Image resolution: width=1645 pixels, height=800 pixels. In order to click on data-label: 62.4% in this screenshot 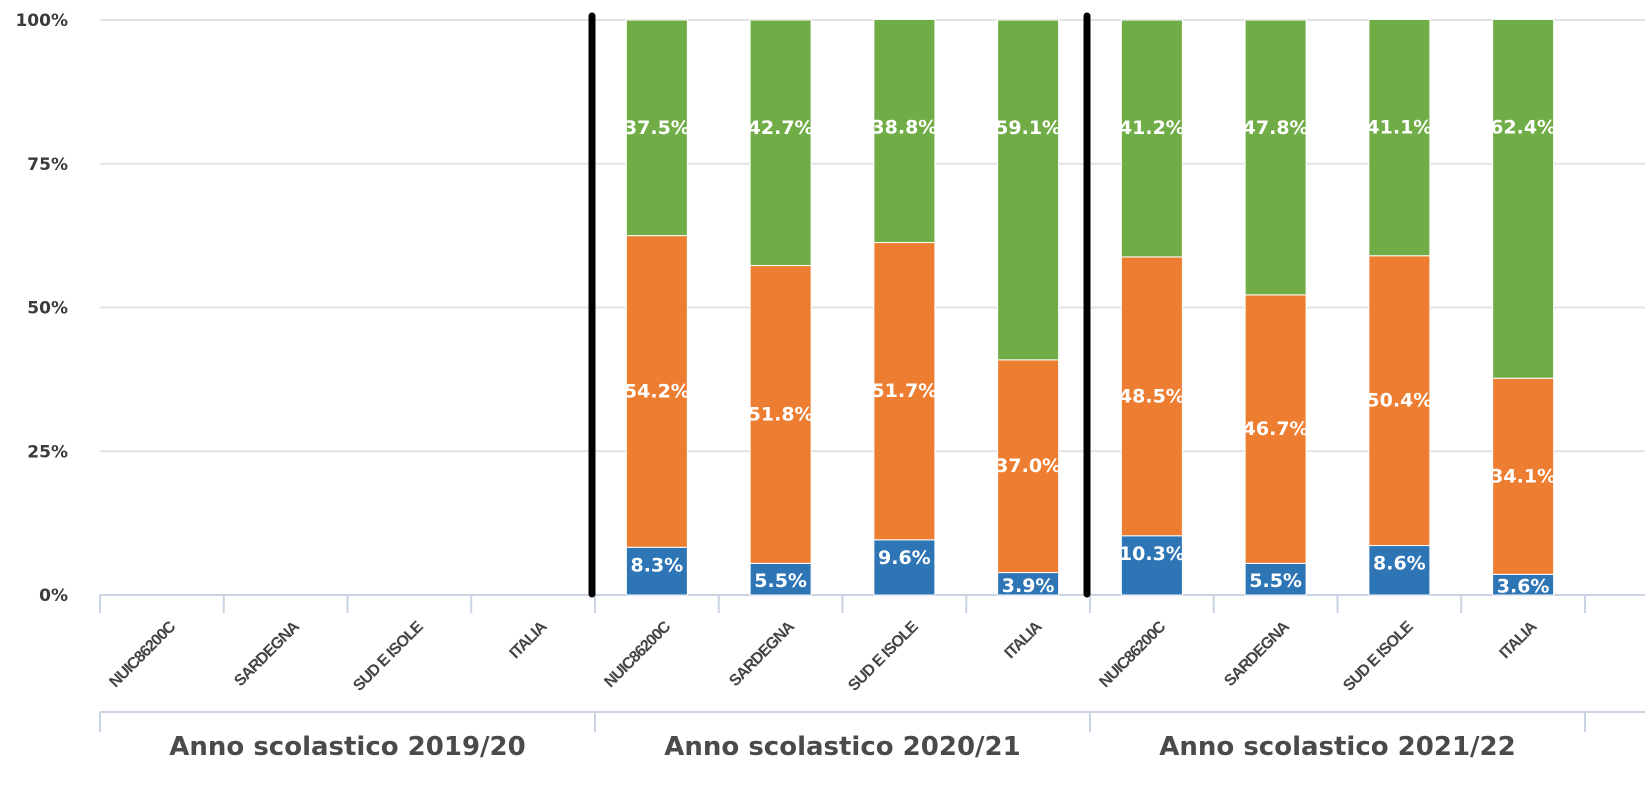, I will do `click(1523, 127)`.